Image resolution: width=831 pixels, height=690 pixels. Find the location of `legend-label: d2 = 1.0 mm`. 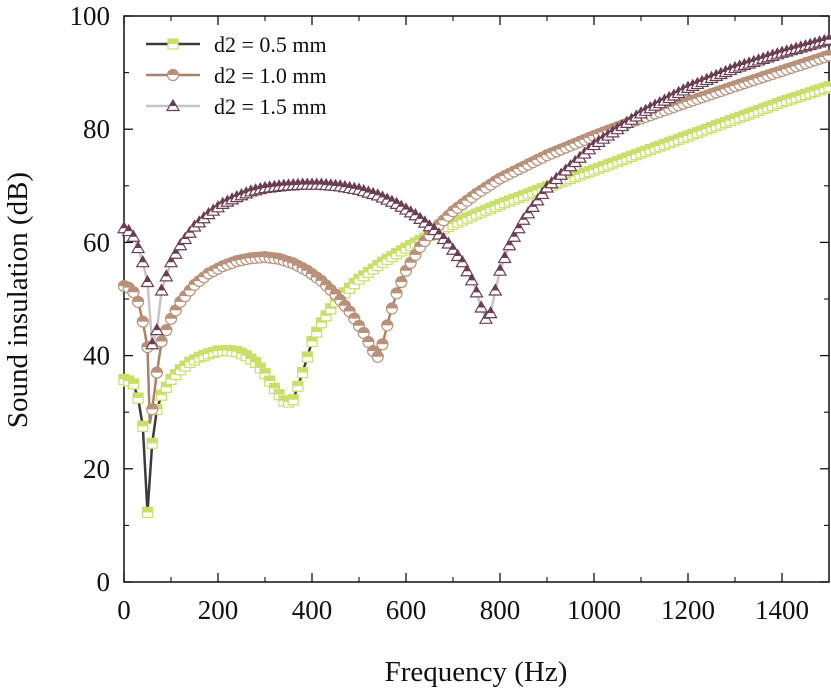

legend-label: d2 = 1.0 mm is located at coordinates (270, 75).